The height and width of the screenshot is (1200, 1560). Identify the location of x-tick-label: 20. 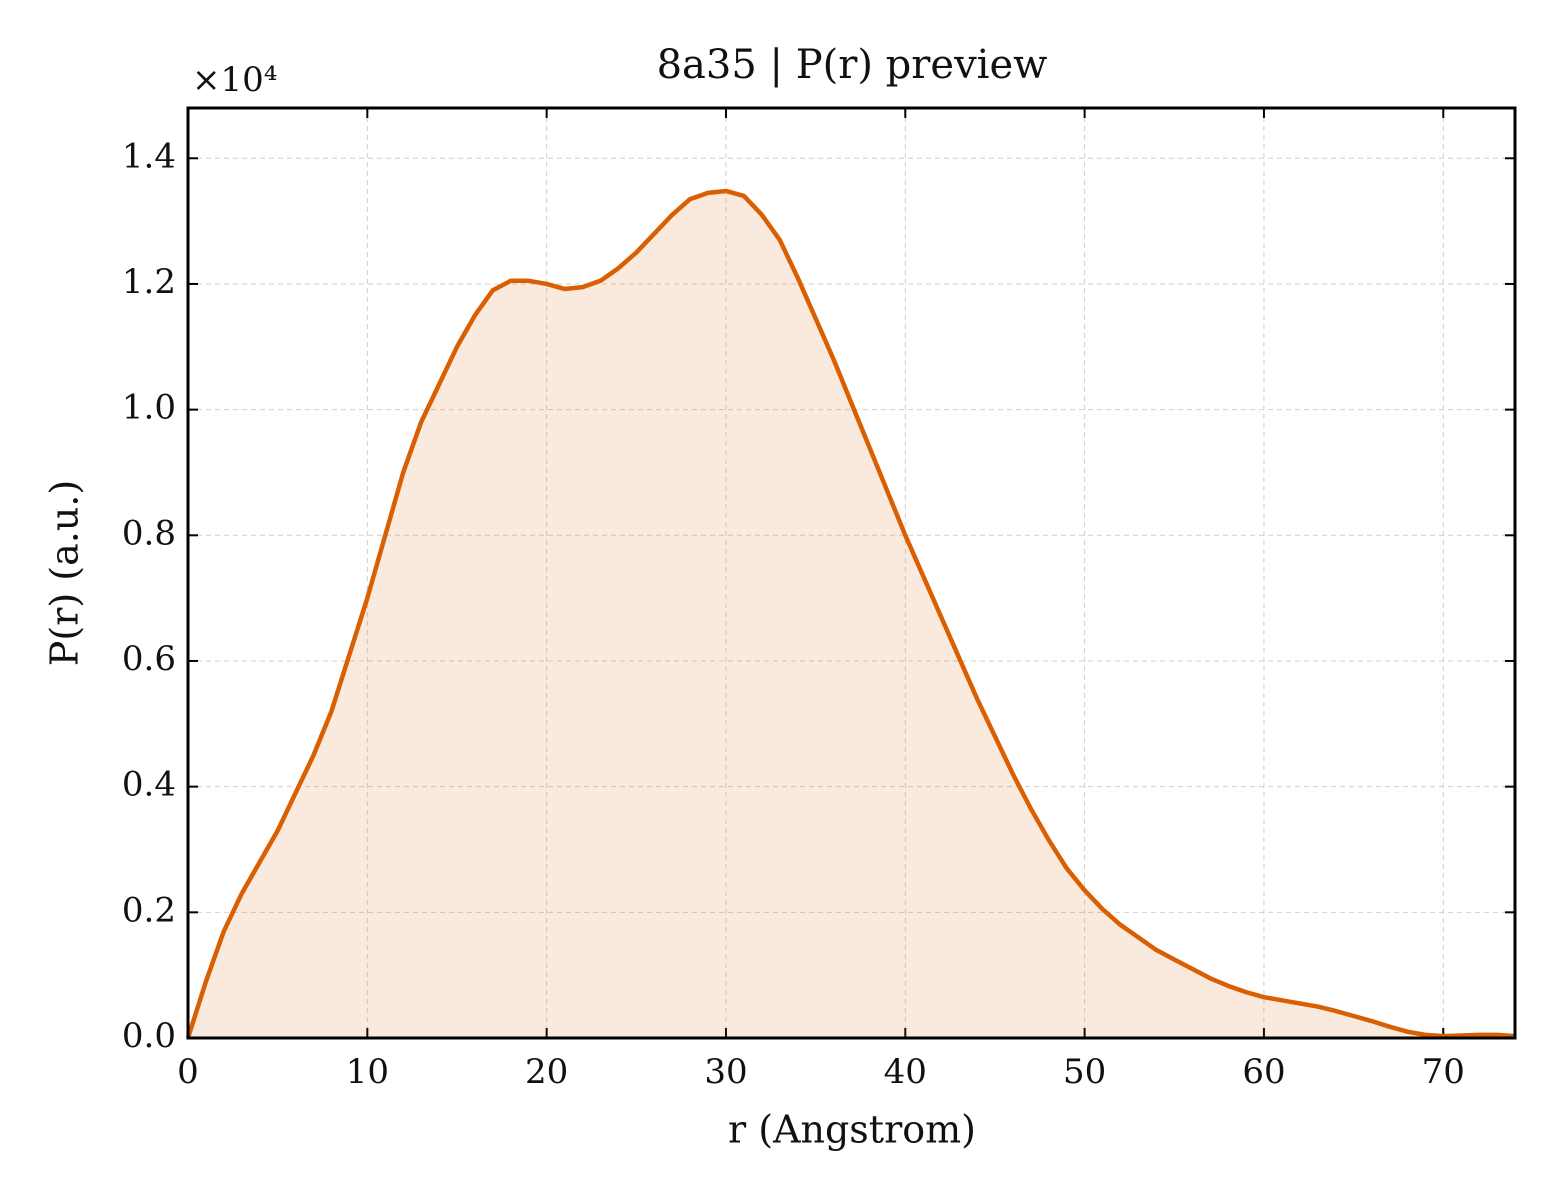
(546, 1072).